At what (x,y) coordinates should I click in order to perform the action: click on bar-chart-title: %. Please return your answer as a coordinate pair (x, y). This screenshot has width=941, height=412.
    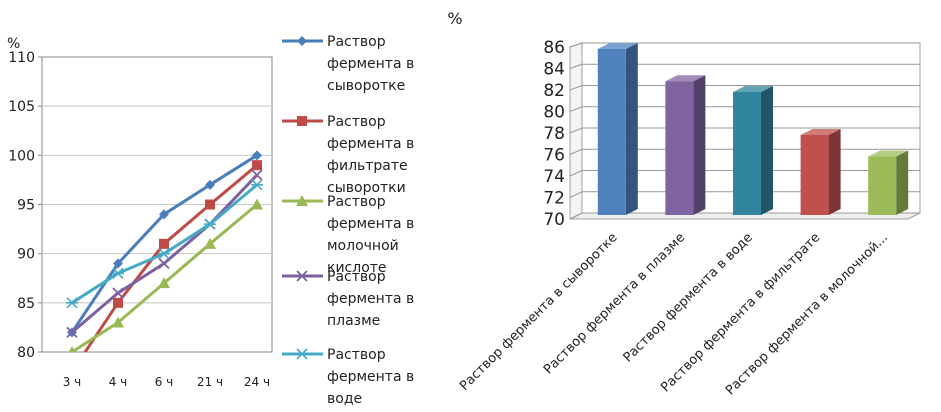
    Looking at the image, I should click on (454, 18).